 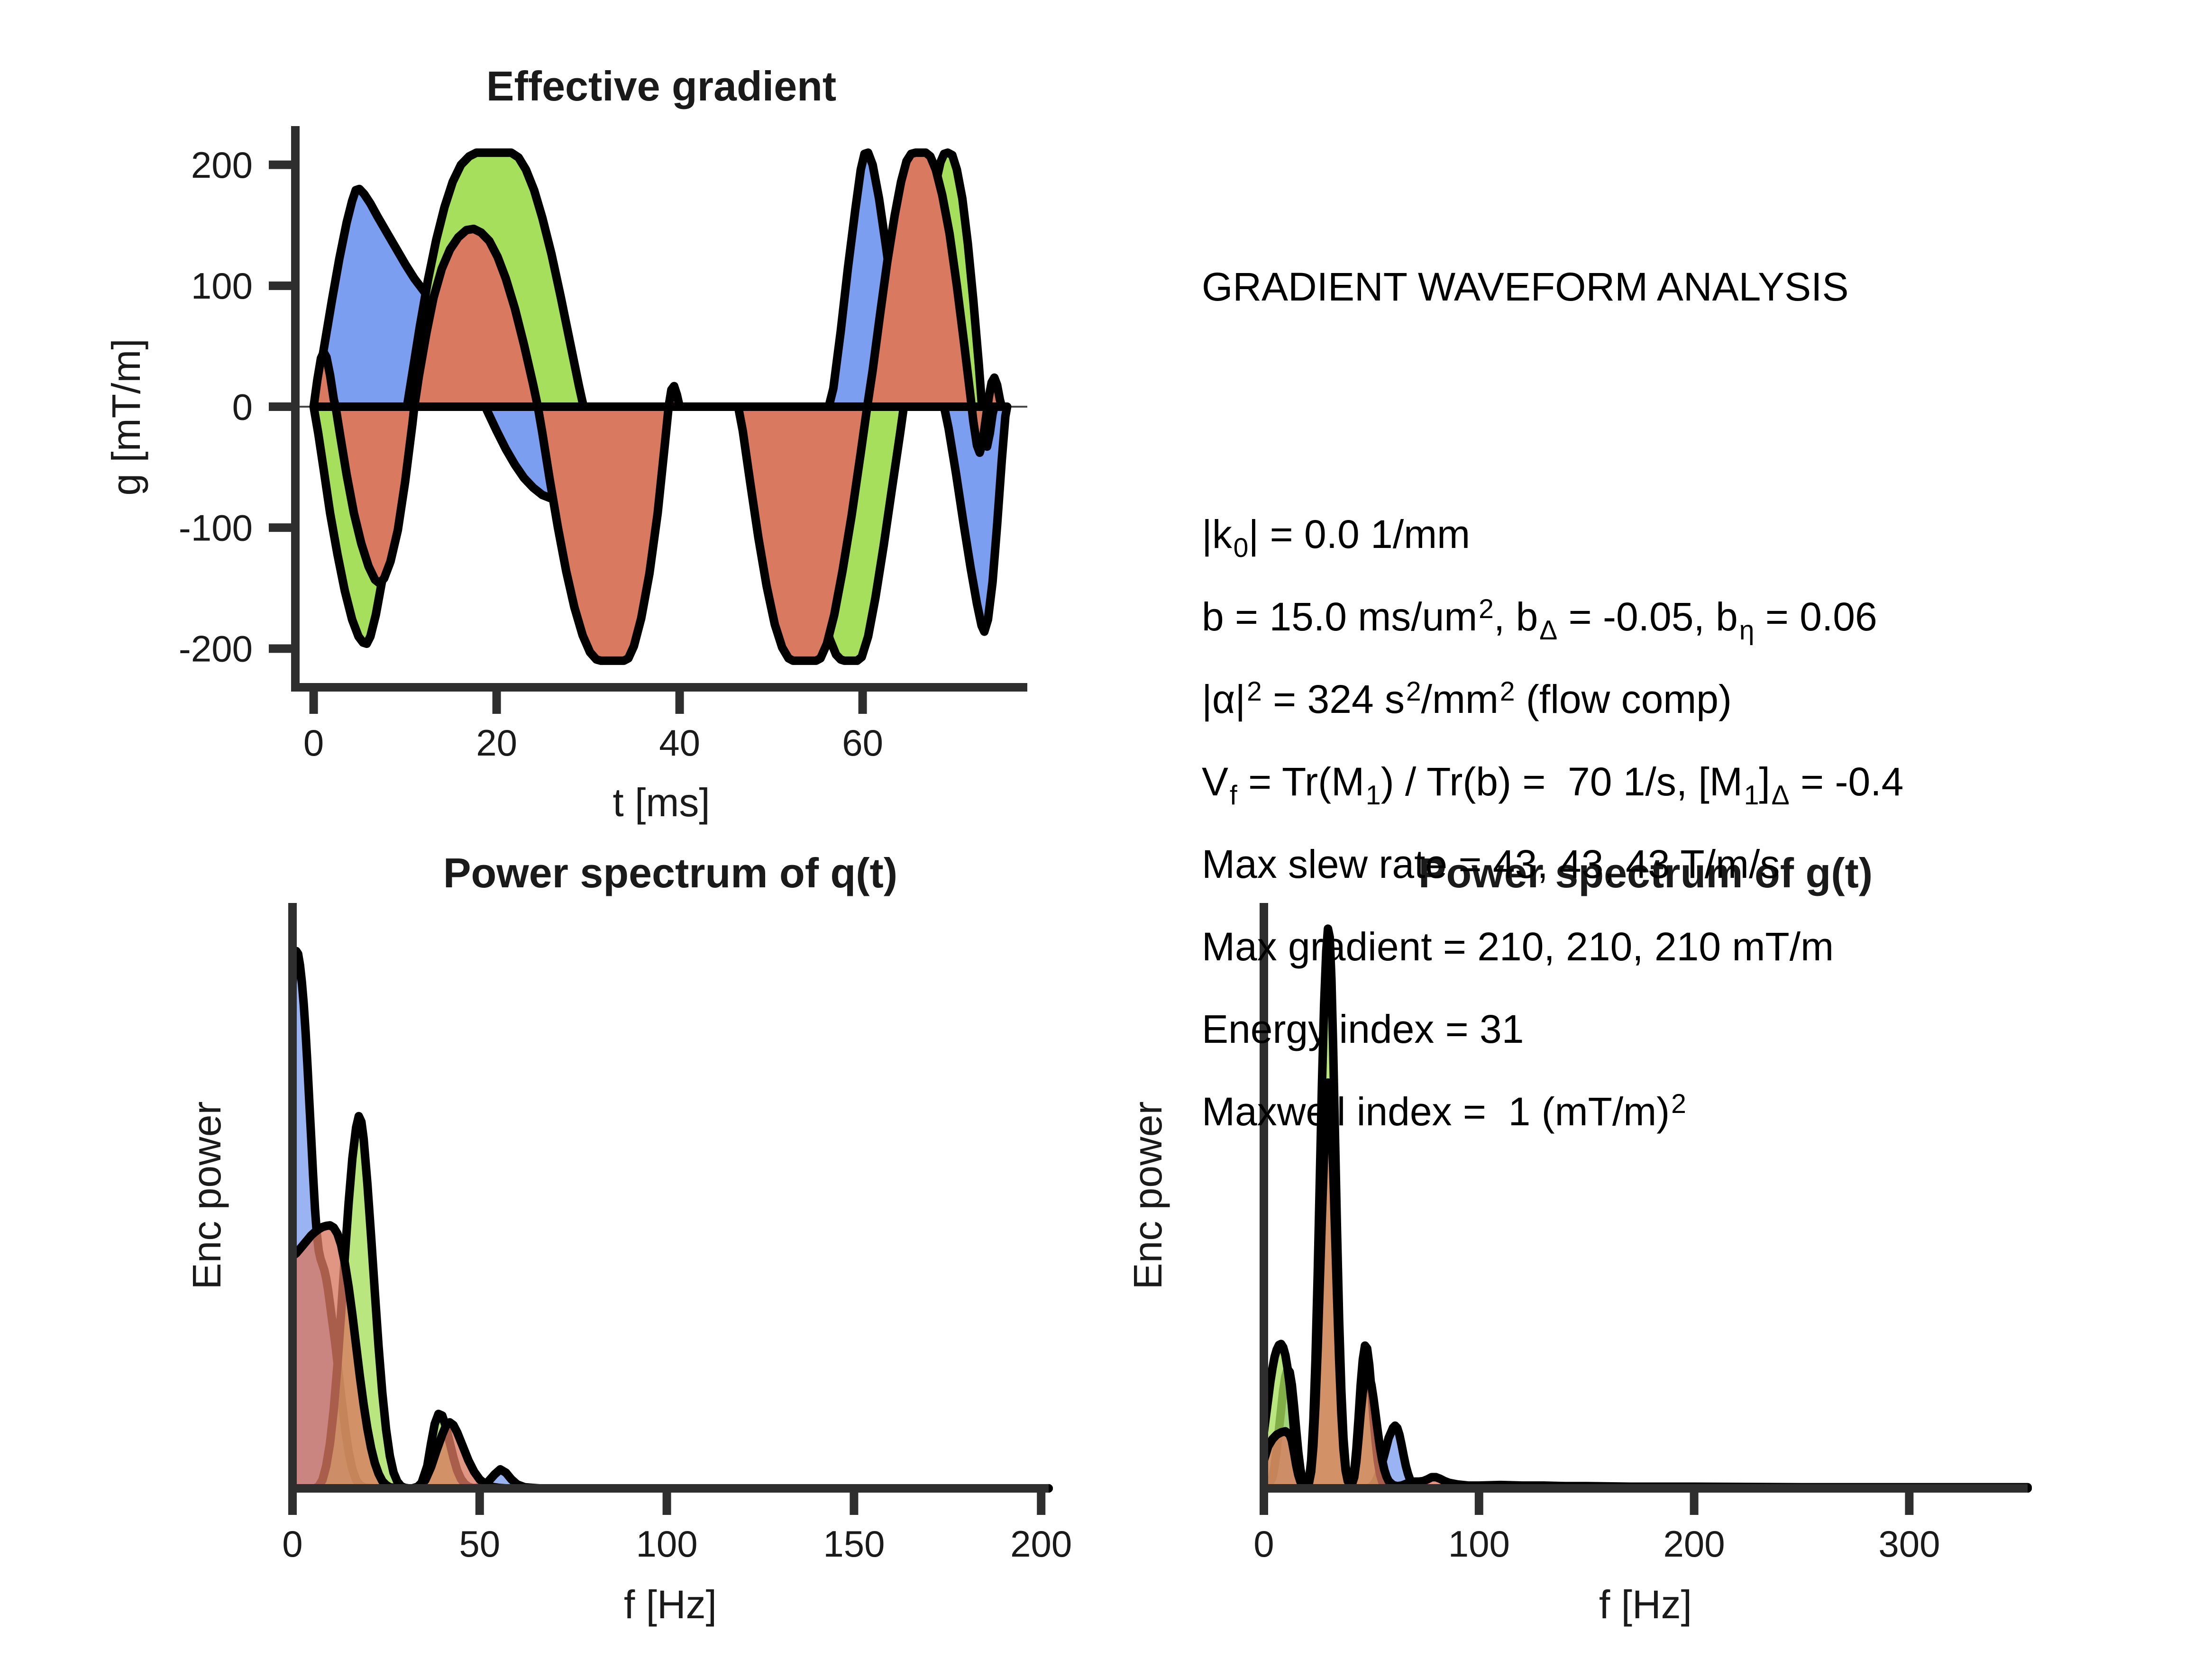 What do you see at coordinates (1647, 616) in the screenshot?
I see `text-segment: = -0.05, b` at bounding box center [1647, 616].